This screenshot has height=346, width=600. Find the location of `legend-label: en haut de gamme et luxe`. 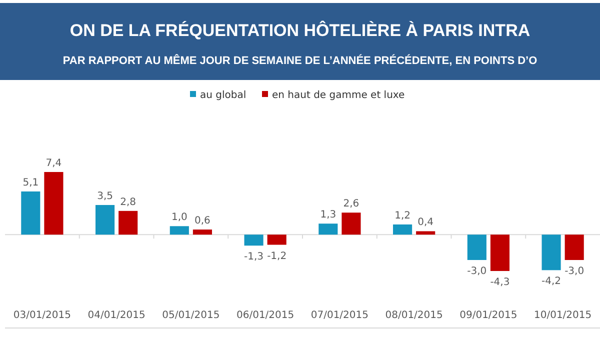

legend-label: en haut de gamme et luxe is located at coordinates (338, 95).